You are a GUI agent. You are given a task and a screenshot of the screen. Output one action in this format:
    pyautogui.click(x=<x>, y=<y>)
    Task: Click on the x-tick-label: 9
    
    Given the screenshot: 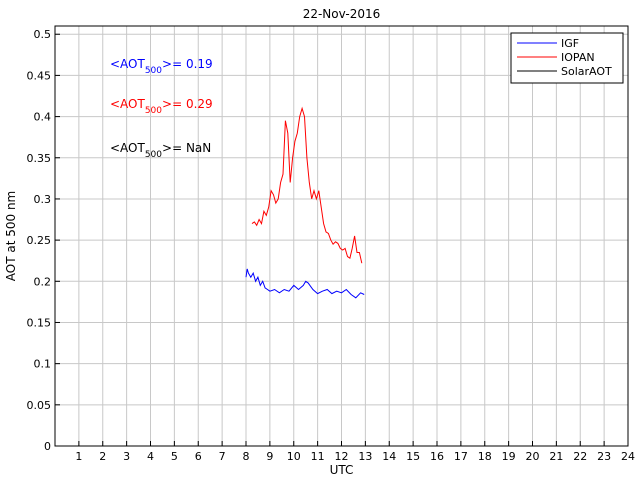 What is the action you would take?
    pyautogui.click(x=269, y=456)
    